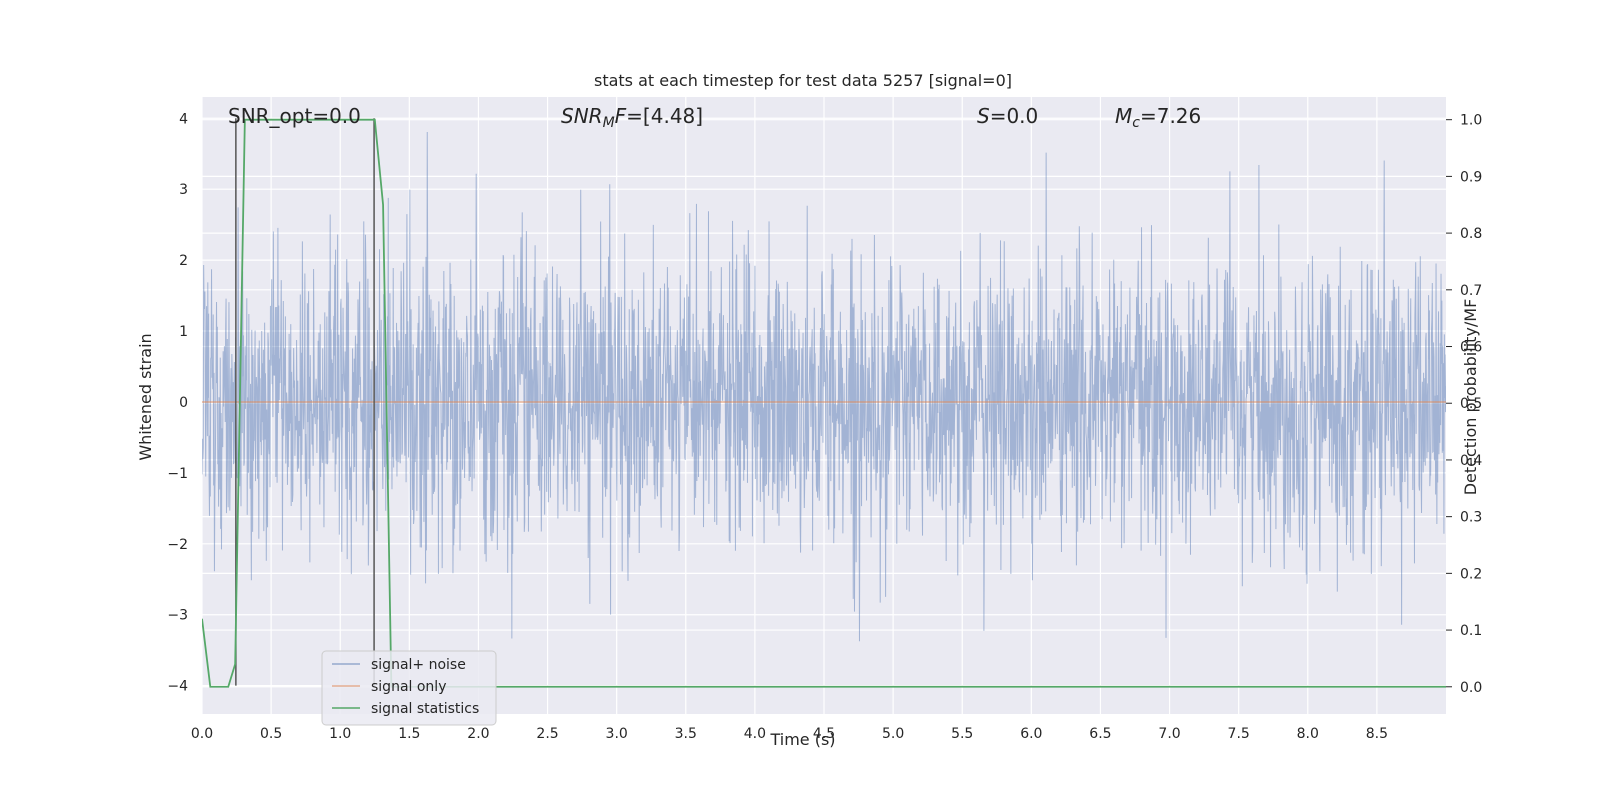 Image resolution: width=1600 pixels, height=800 pixels. What do you see at coordinates (1100, 734) in the screenshot?
I see `x-tick-label: 6.5` at bounding box center [1100, 734].